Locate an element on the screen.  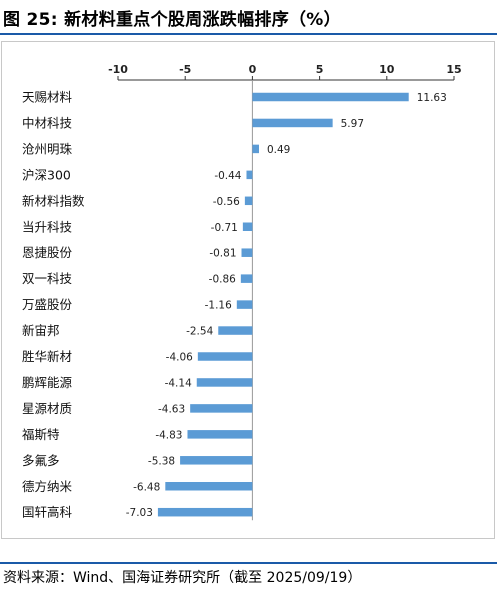
category-label: 沪深300 is located at coordinates (46, 174).